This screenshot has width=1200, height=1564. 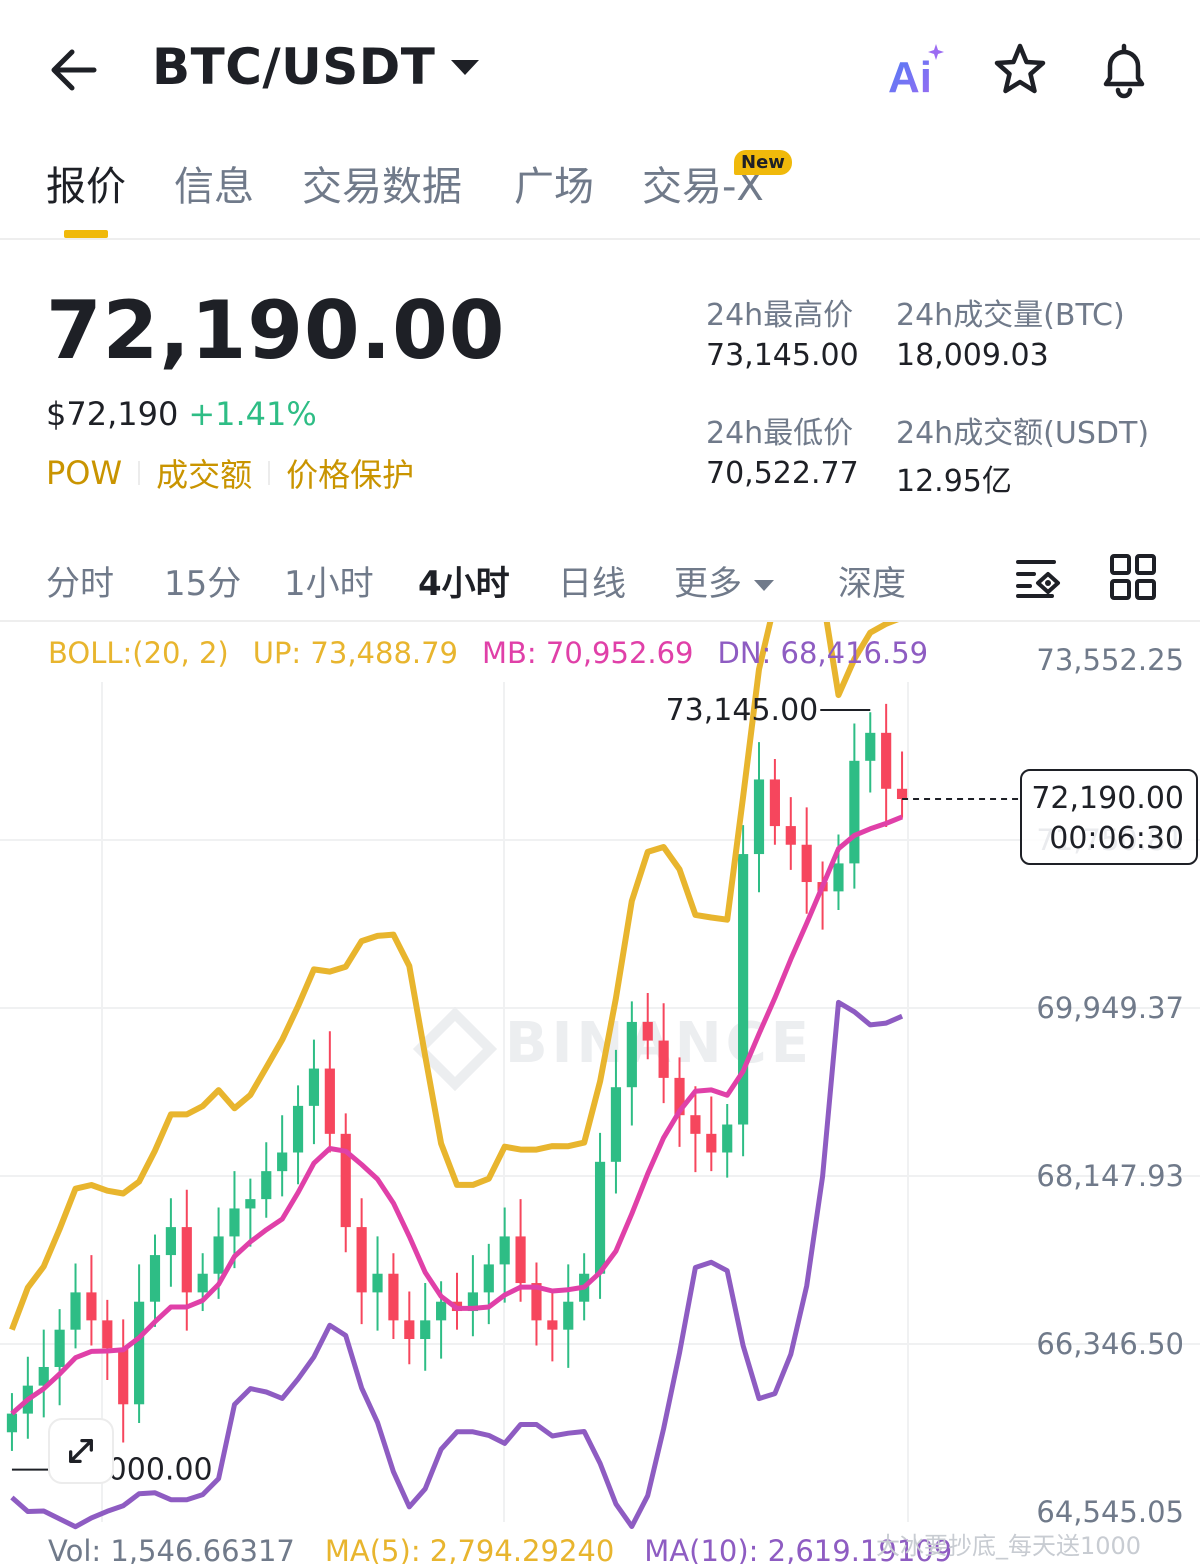 I want to click on price-change-percent: +1.41%, so click(x=252, y=414).